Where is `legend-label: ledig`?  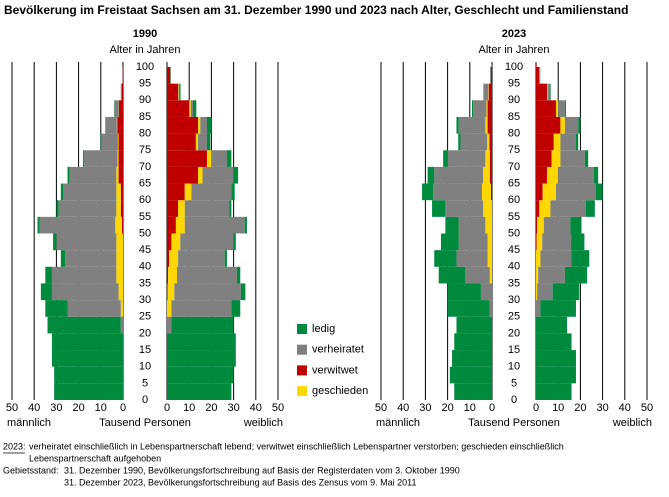
legend-label: ledig is located at coordinates (323, 329).